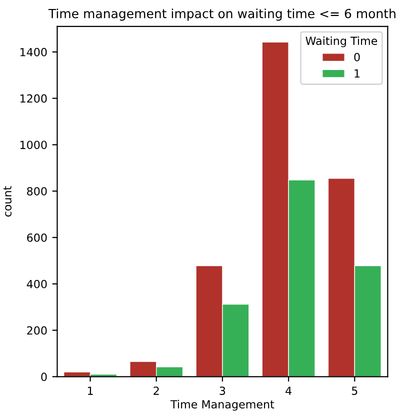 This screenshot has height=413, width=403. What do you see at coordinates (44, 377) in the screenshot?
I see `y-tick-label: 0` at bounding box center [44, 377].